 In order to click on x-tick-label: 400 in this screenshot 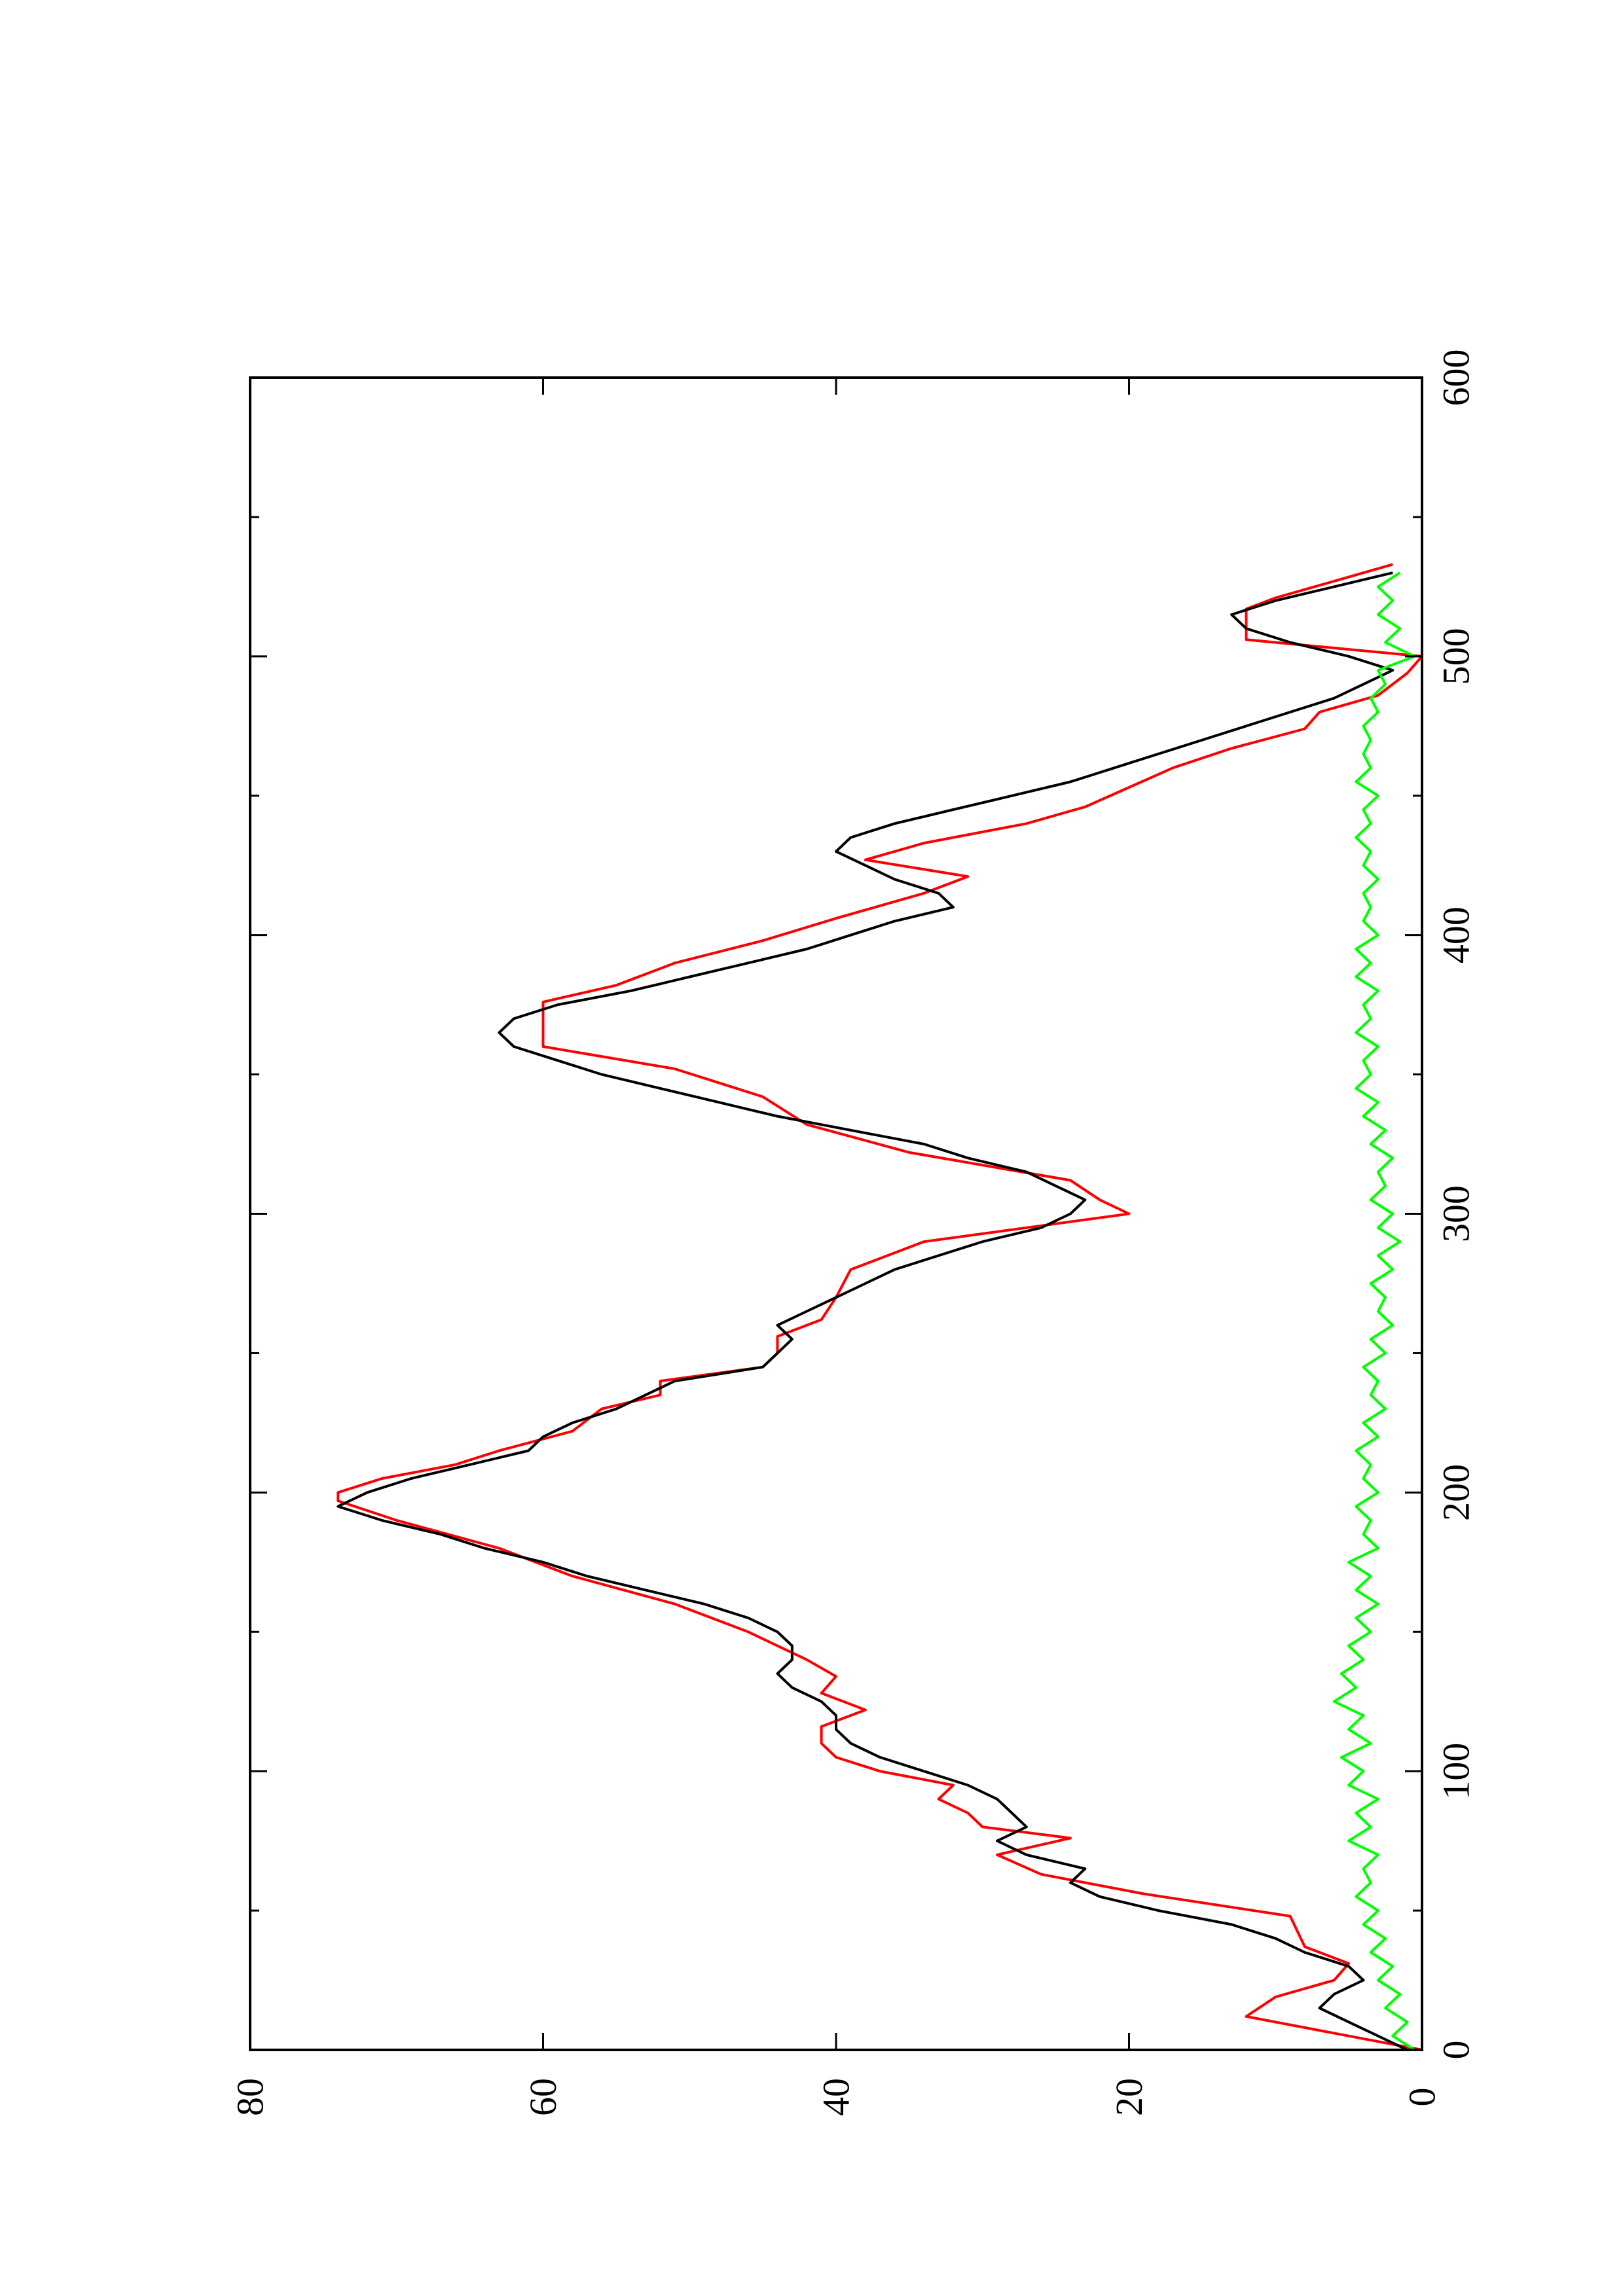, I will do `click(1456, 934)`.